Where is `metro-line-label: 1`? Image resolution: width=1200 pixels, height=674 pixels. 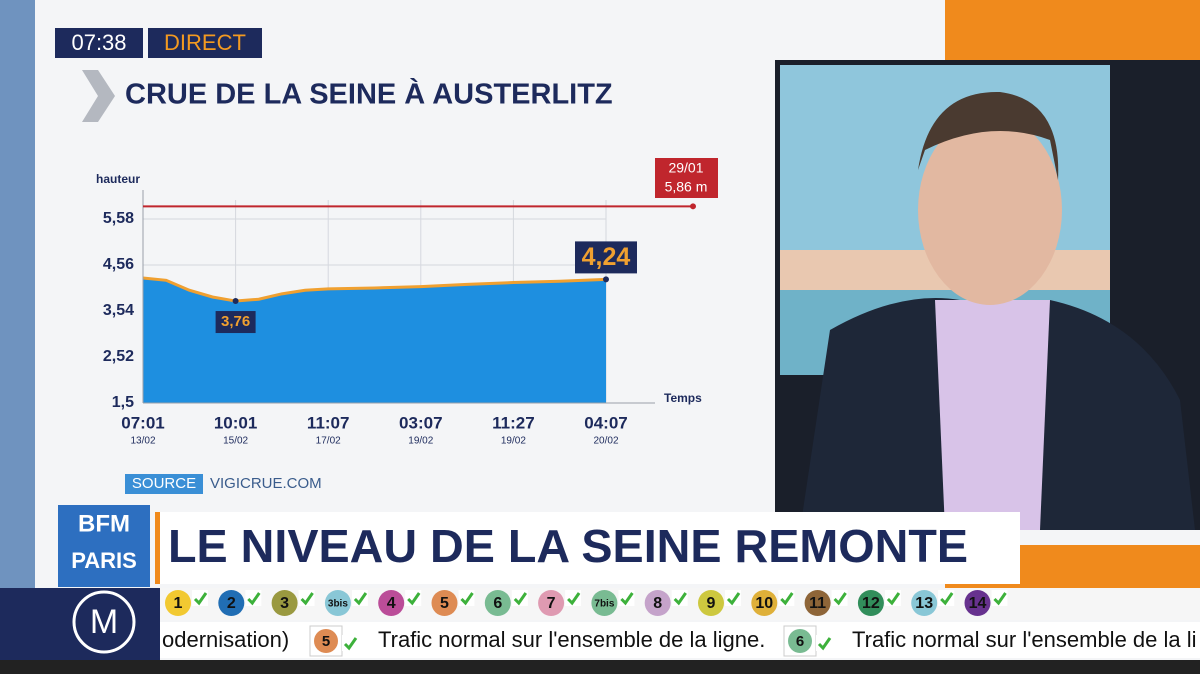 metro-line-label: 1 is located at coordinates (178, 603).